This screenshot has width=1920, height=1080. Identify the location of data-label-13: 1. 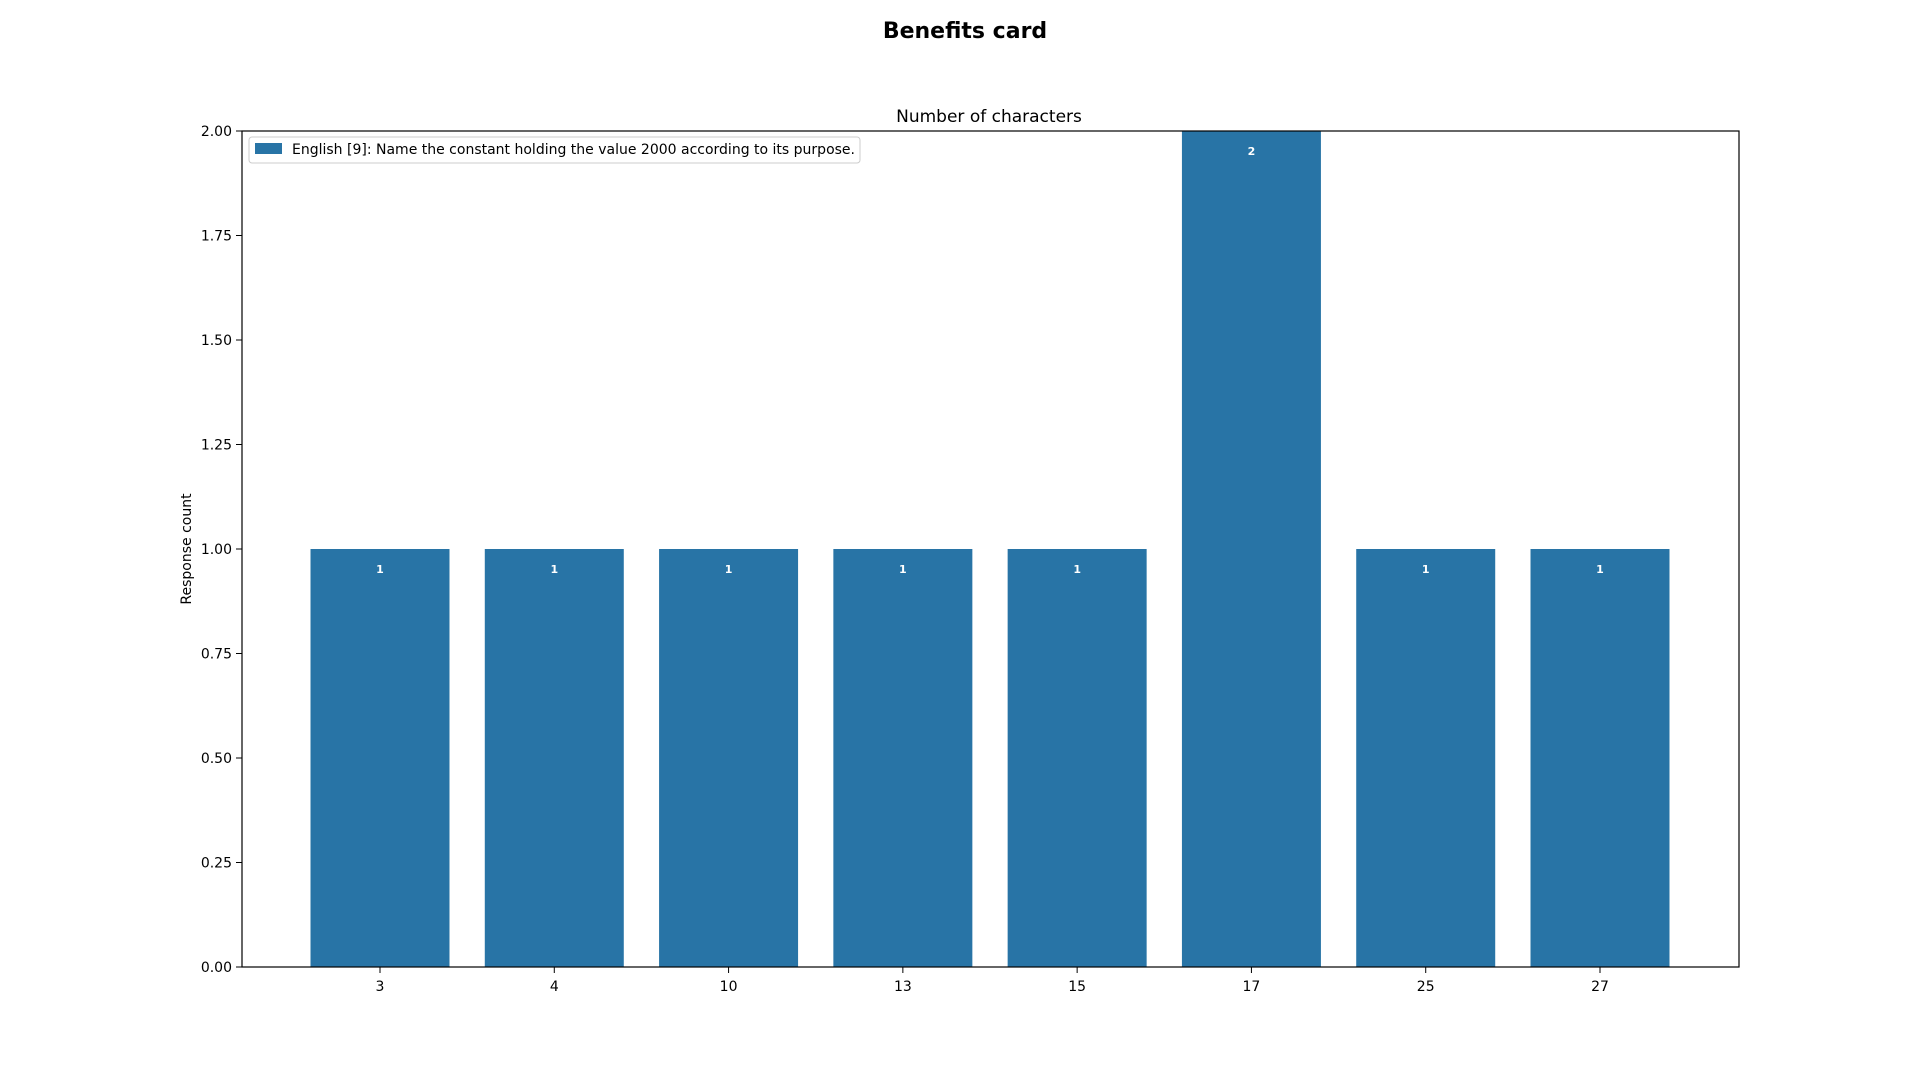
(903, 569).